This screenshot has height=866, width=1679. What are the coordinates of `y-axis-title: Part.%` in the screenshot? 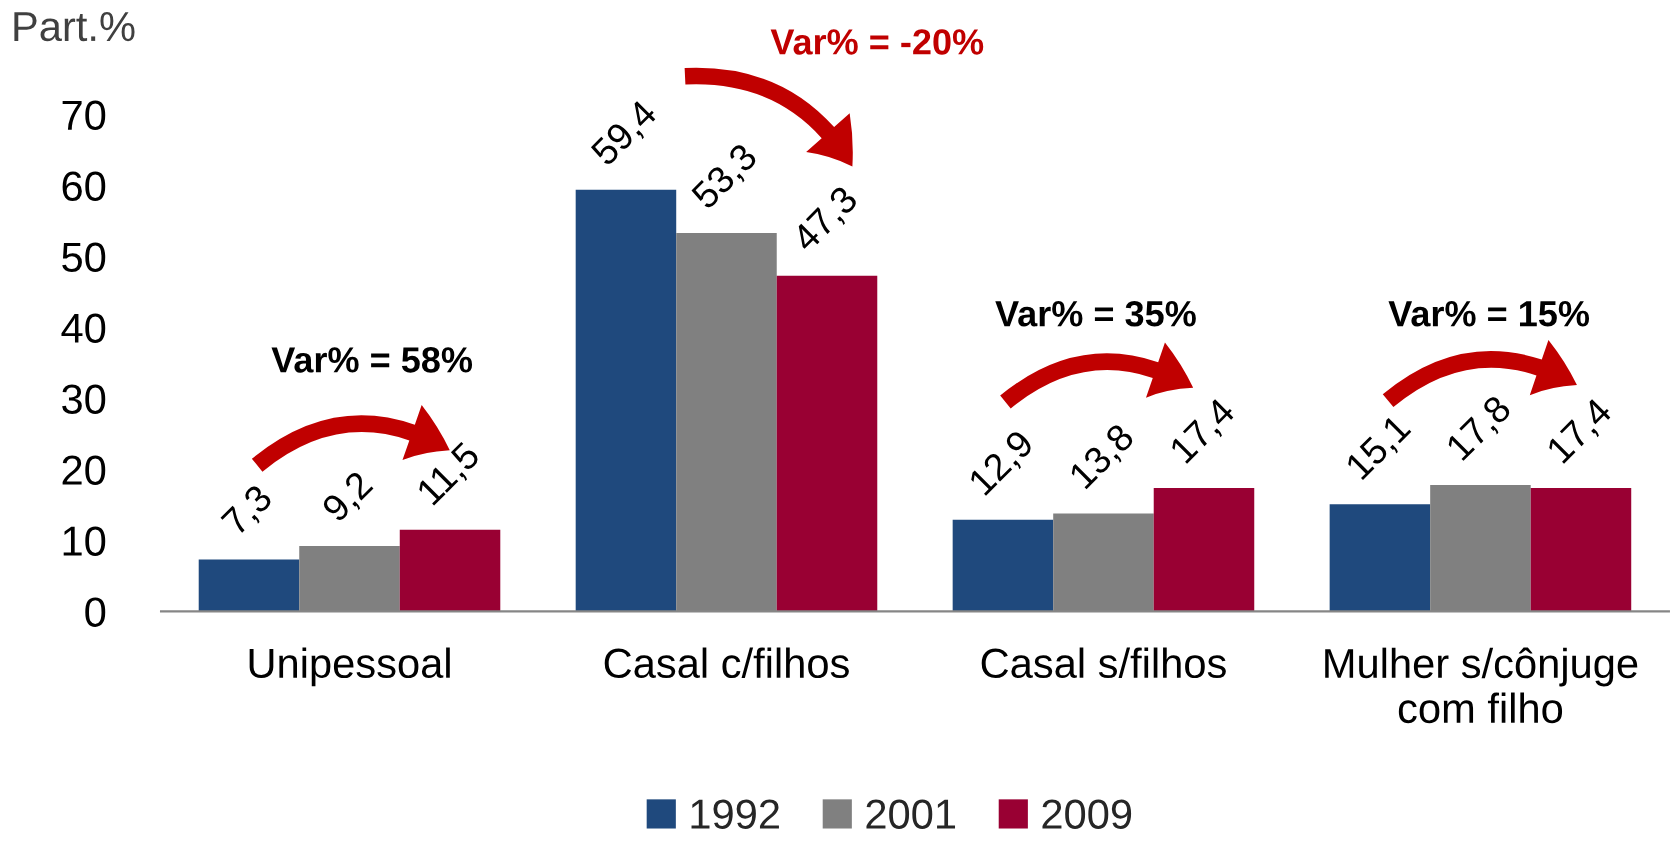 It's located at (74, 26).